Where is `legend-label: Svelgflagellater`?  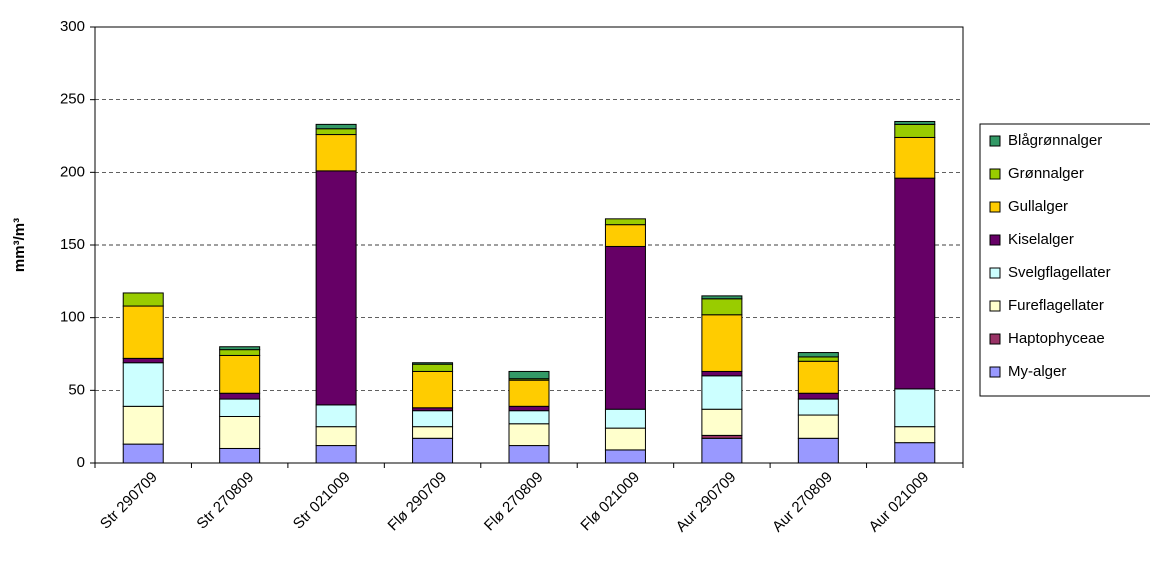 legend-label: Svelgflagellater is located at coordinates (1059, 272).